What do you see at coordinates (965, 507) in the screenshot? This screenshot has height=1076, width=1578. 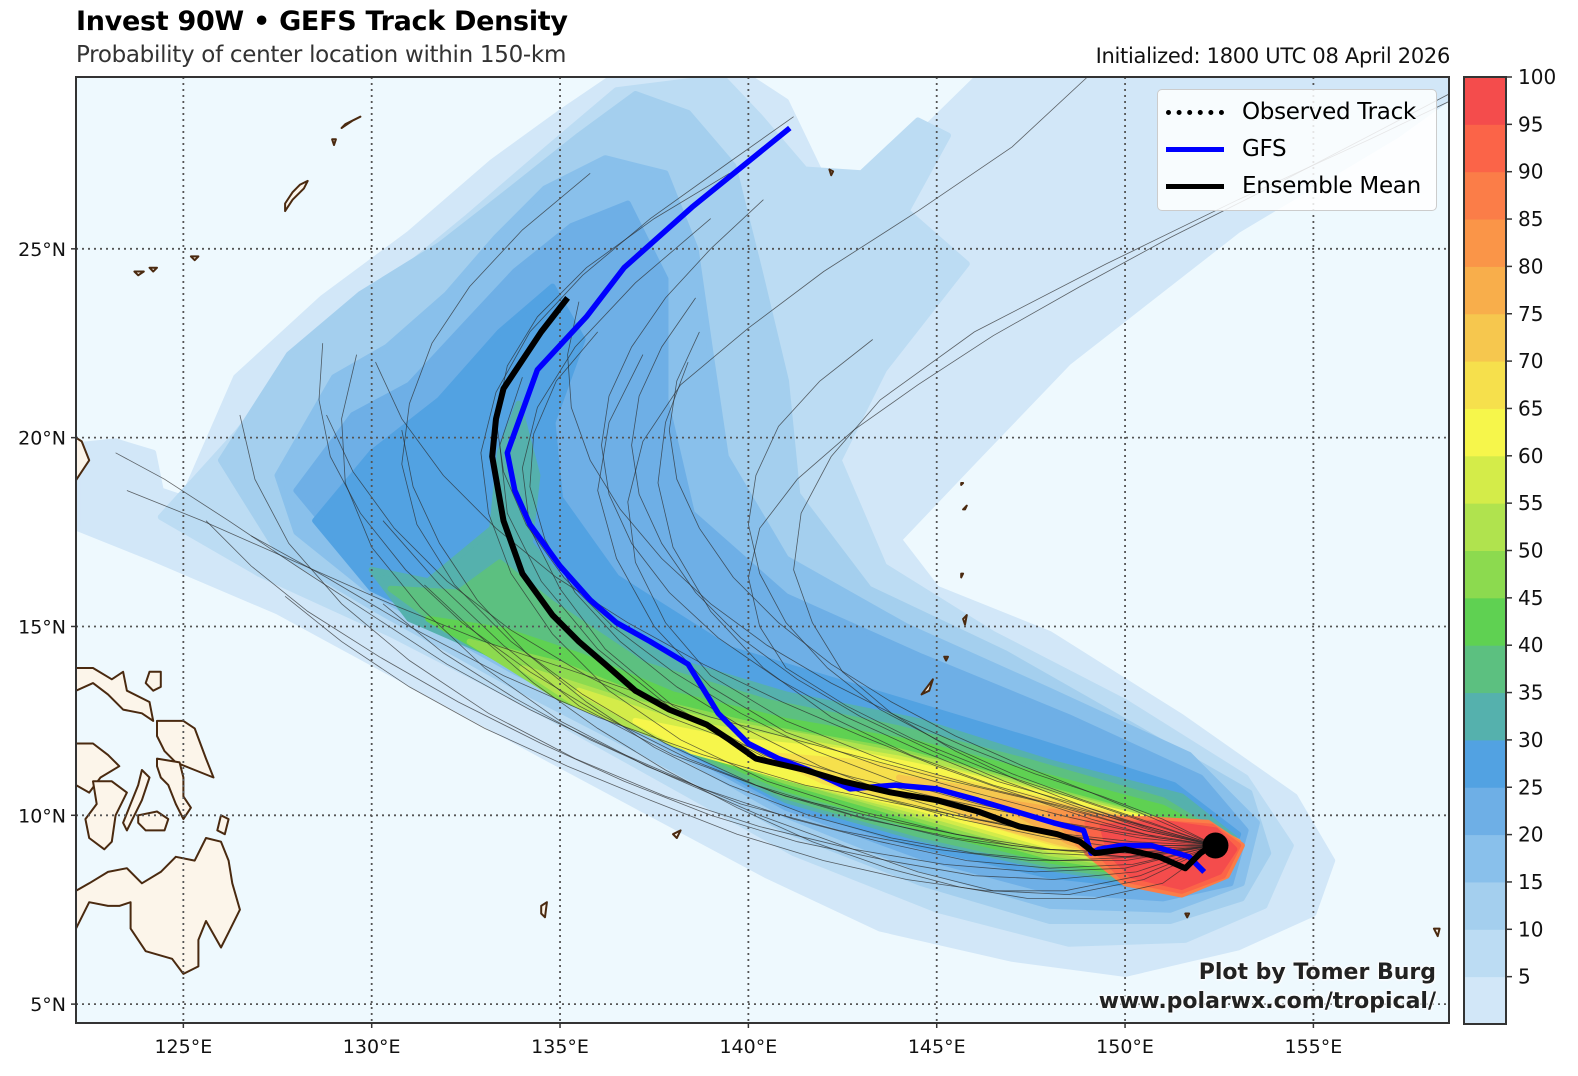 I see `land-pagan` at bounding box center [965, 507].